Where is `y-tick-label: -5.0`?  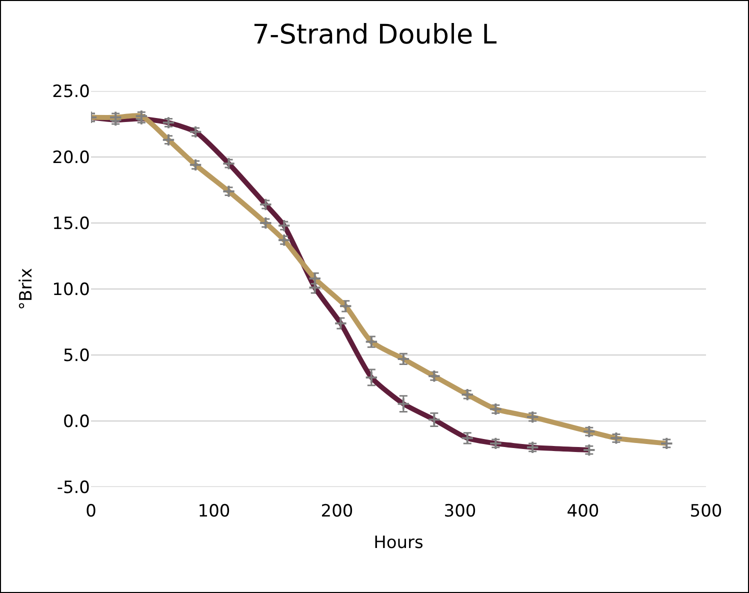 y-tick-label: -5.0 is located at coordinates (73, 488).